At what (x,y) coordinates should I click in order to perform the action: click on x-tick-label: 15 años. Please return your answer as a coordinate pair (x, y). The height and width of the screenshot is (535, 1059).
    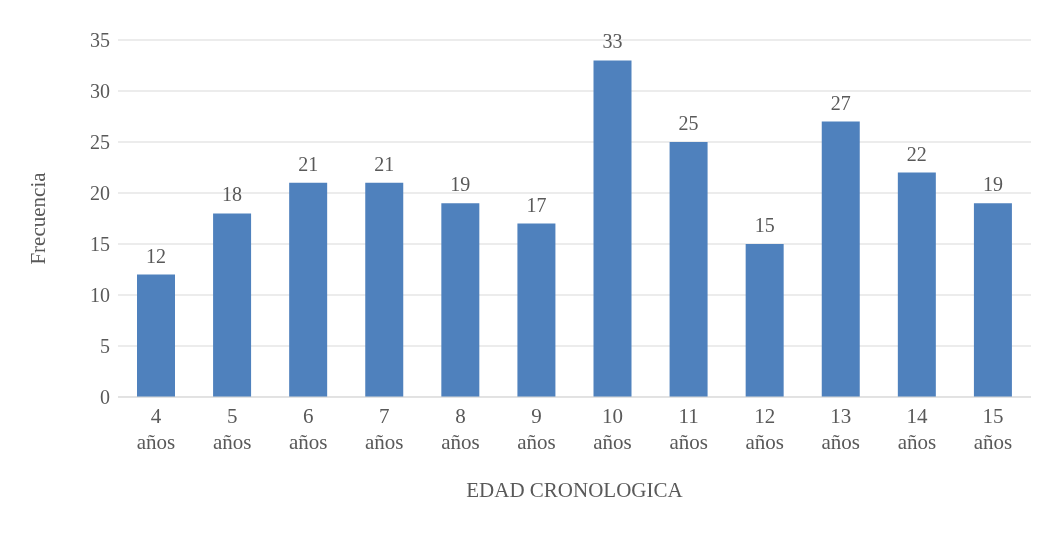
    Looking at the image, I should click on (993, 429).